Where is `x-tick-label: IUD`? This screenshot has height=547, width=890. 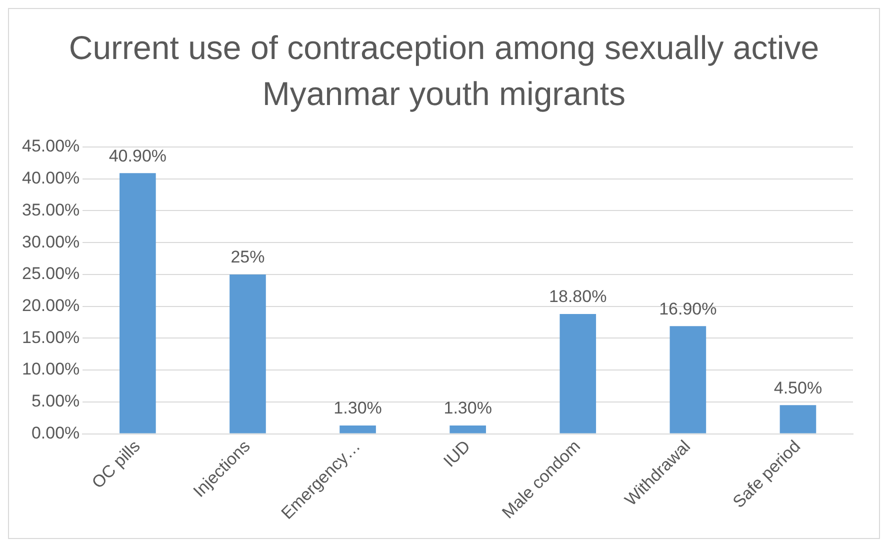
x-tick-label: IUD is located at coordinates (457, 453).